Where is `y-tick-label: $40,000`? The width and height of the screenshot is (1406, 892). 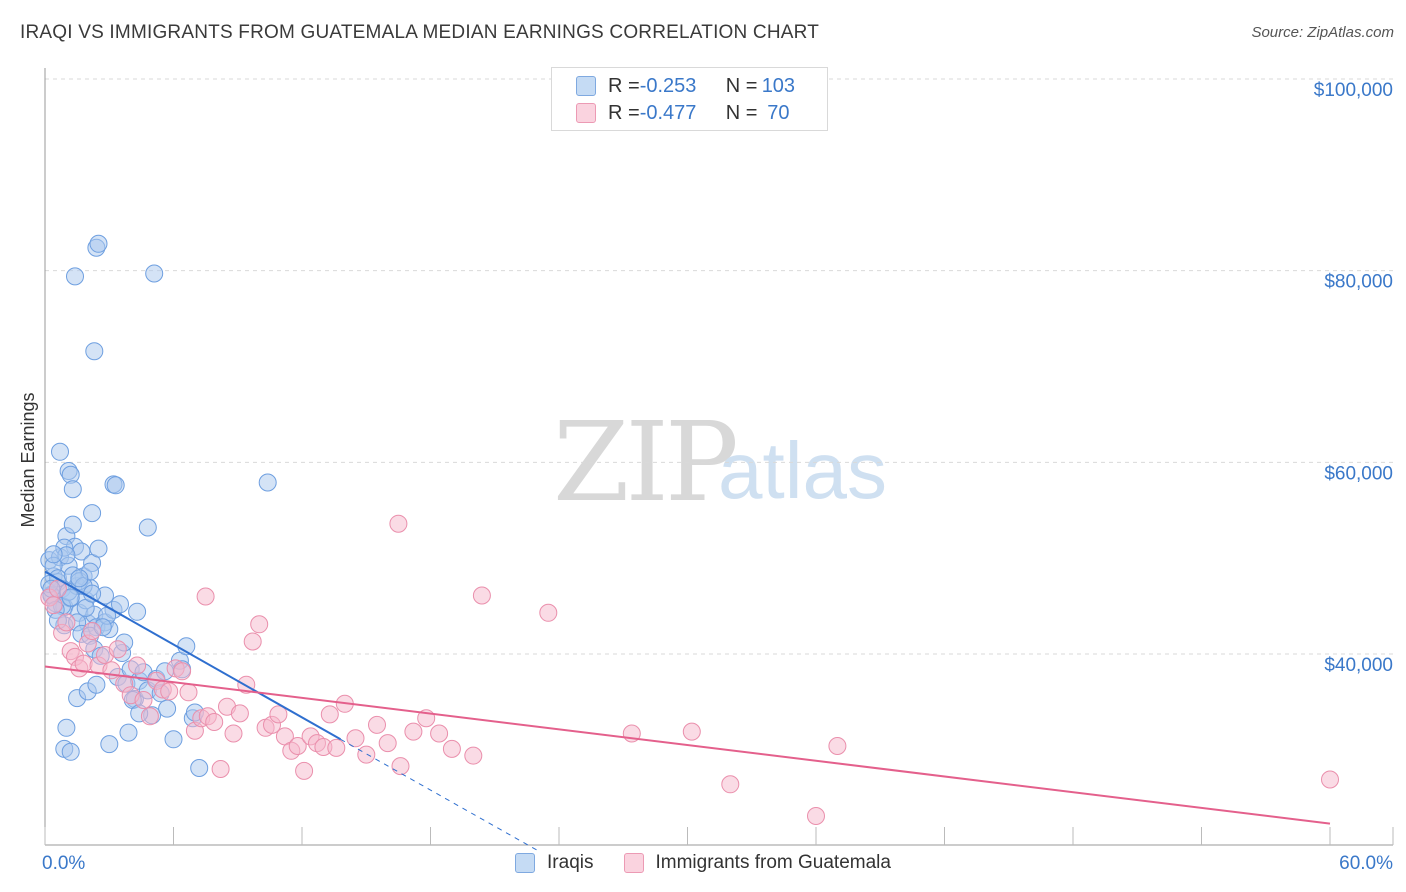 y-tick-label: $40,000 is located at coordinates (1358, 665).